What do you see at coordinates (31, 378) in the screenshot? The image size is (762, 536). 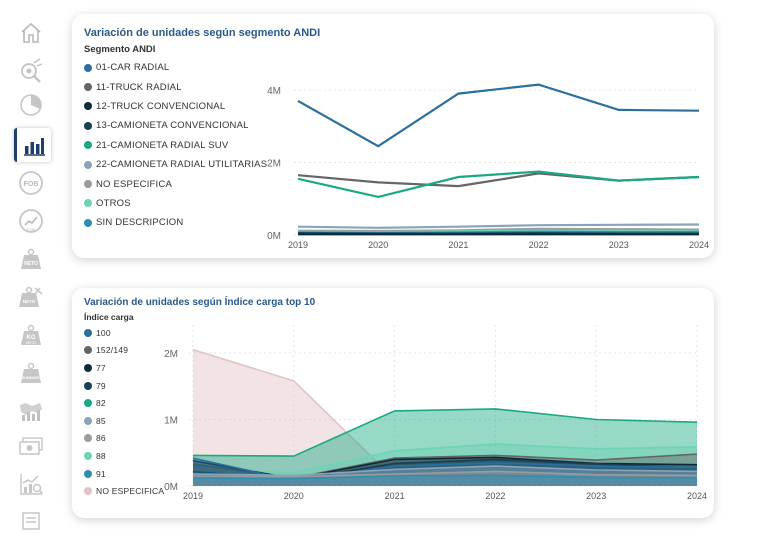 I see `weight-summary-label: SUMMARY` at bounding box center [31, 378].